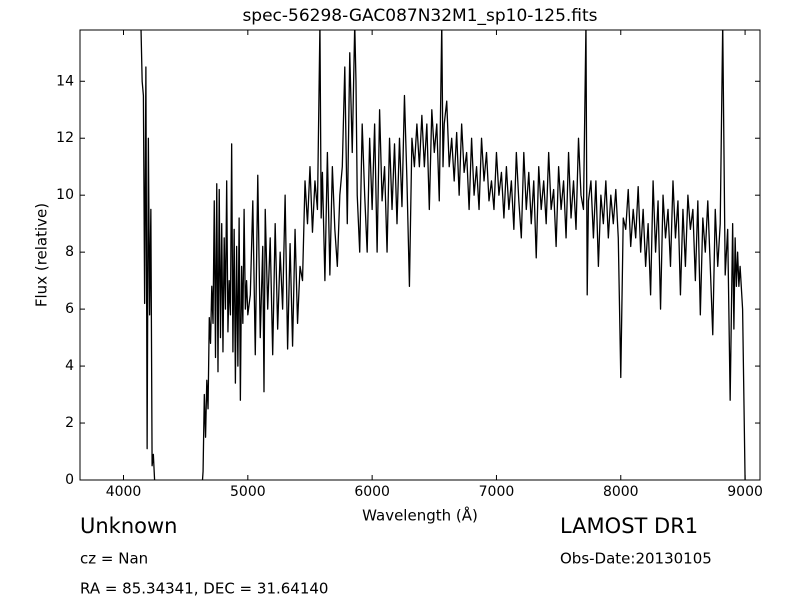  What do you see at coordinates (248, 492) in the screenshot?
I see `x-tick-label: 5000` at bounding box center [248, 492].